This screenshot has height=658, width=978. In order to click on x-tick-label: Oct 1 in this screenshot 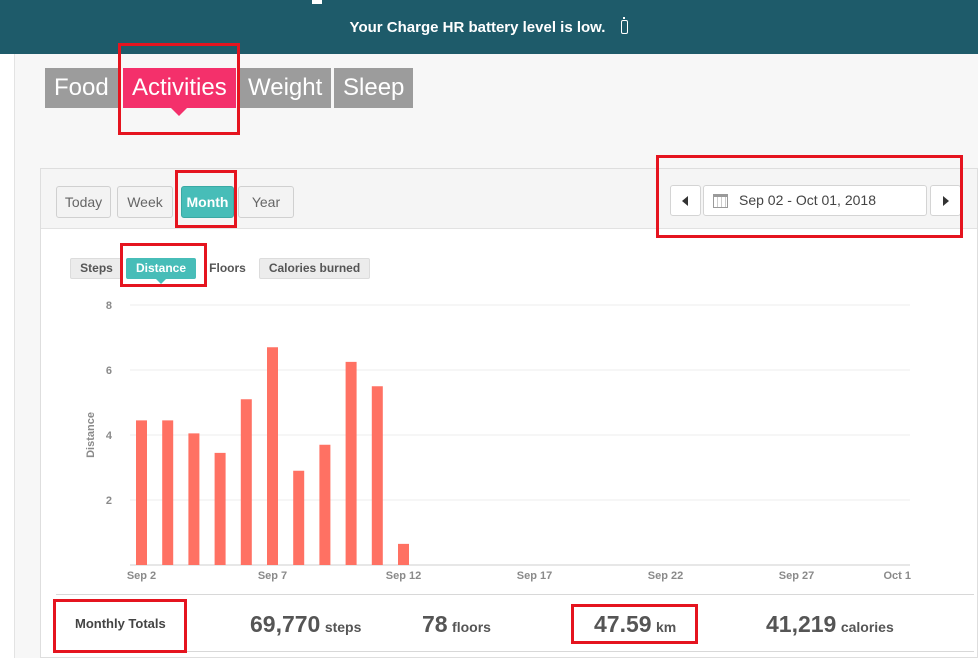, I will do `click(897, 576)`.